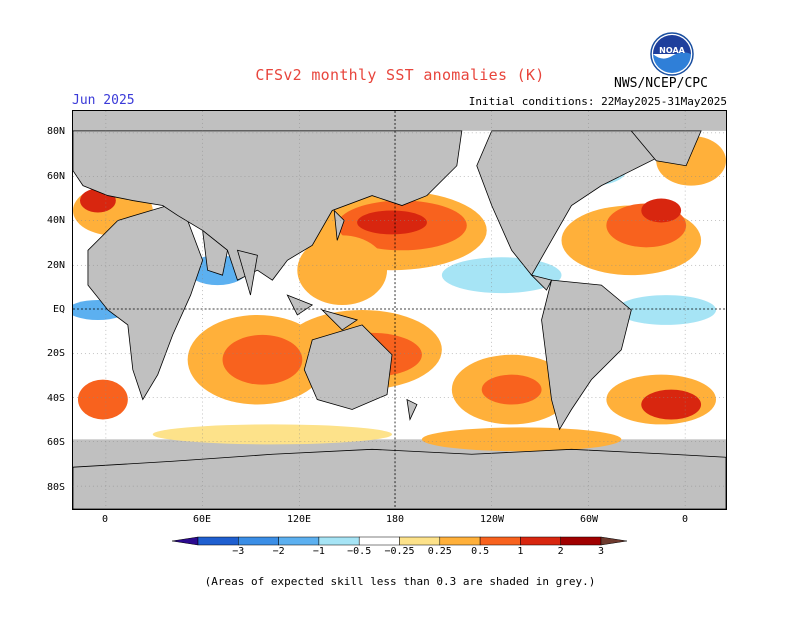 The image size is (800, 618). What do you see at coordinates (597, 101) in the screenshot?
I see `initial-conditions: Initial conditions: 22May2025-31May2025` at bounding box center [597, 101].